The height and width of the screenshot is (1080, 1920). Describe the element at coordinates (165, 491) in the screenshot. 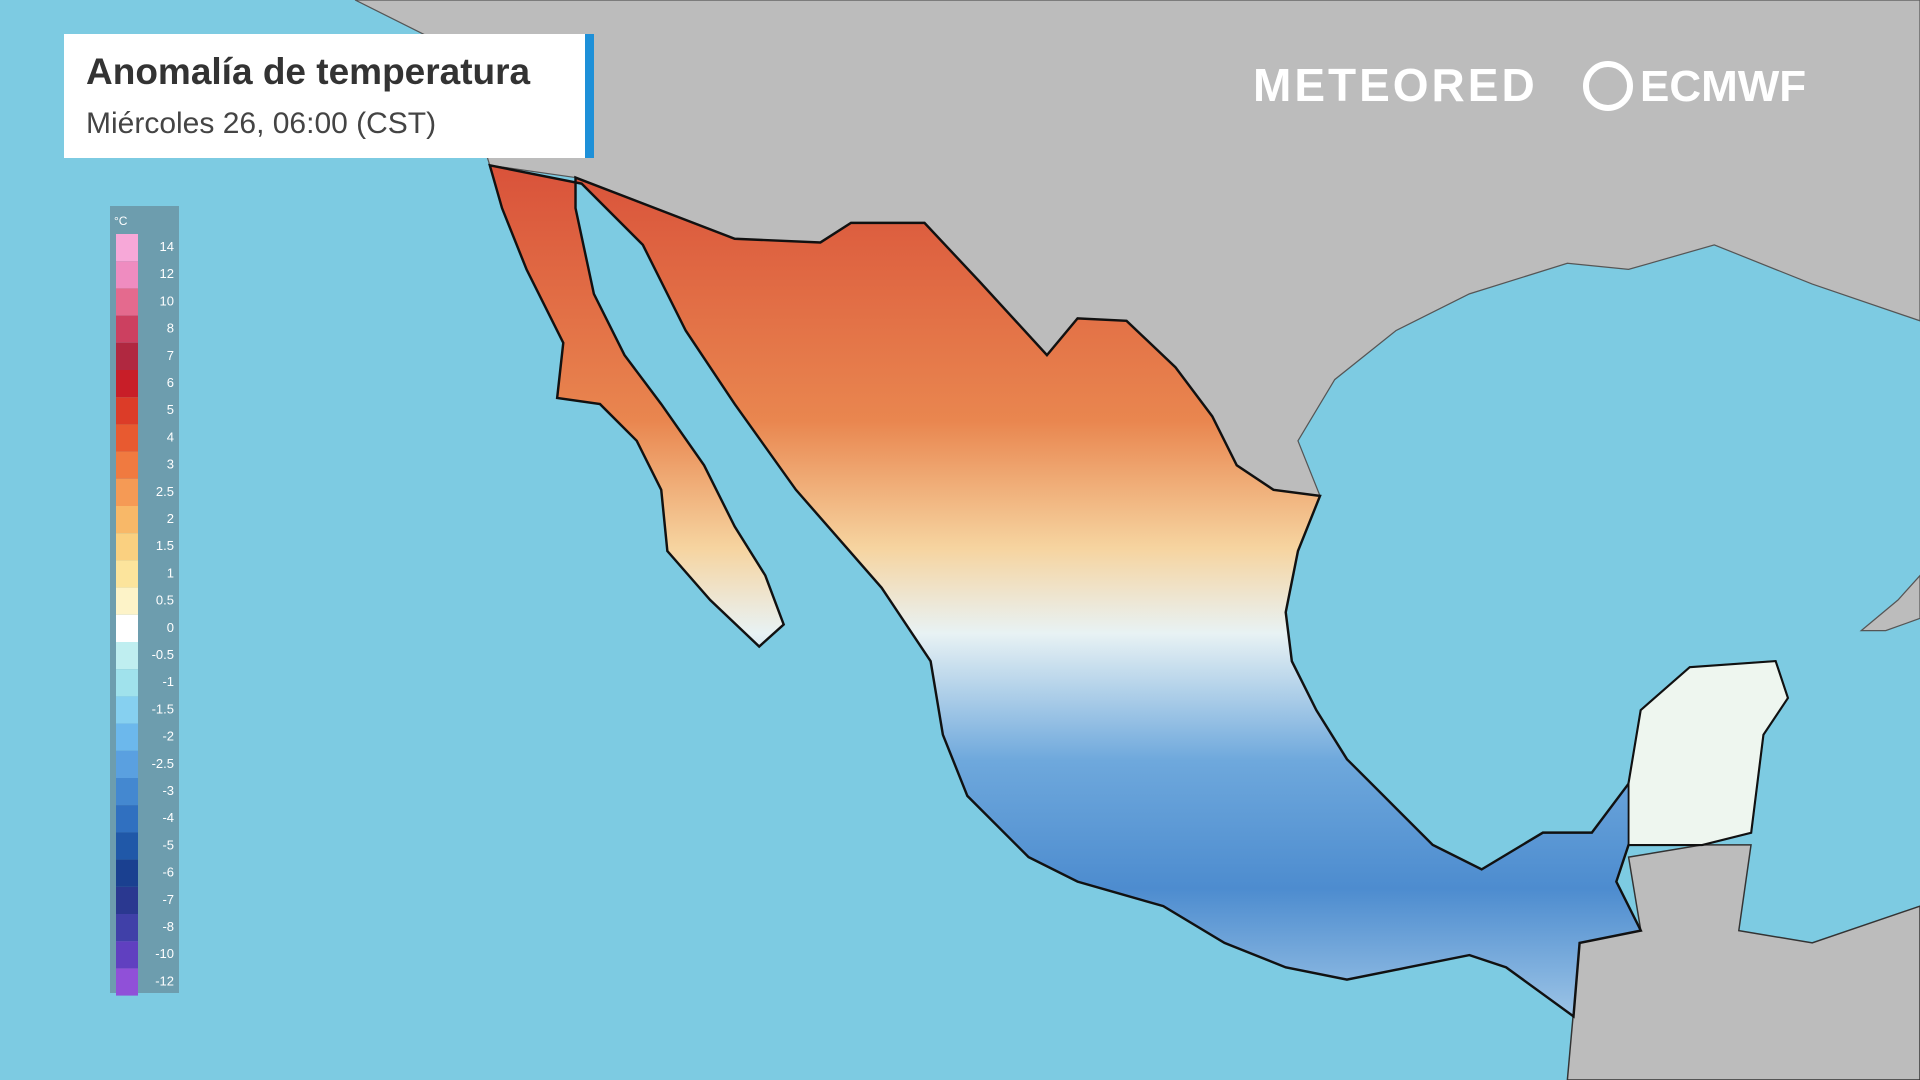

I see `legend-label: 2.5` at that location.